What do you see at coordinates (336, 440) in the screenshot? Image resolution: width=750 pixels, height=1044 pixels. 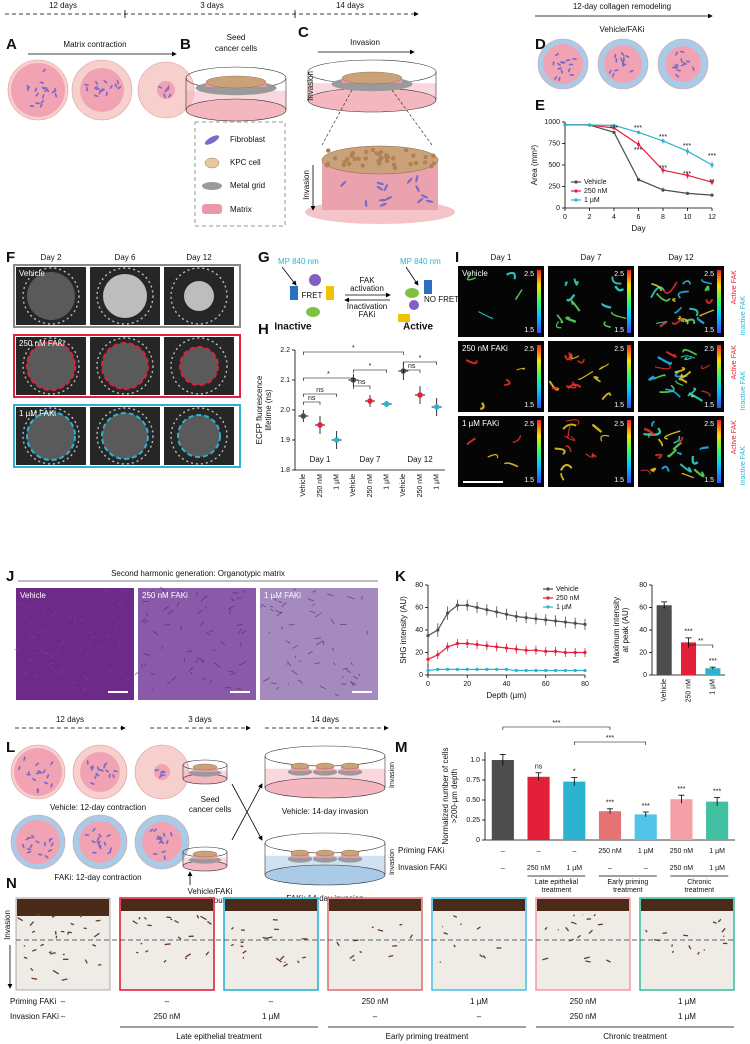 I see `point` at bounding box center [336, 440].